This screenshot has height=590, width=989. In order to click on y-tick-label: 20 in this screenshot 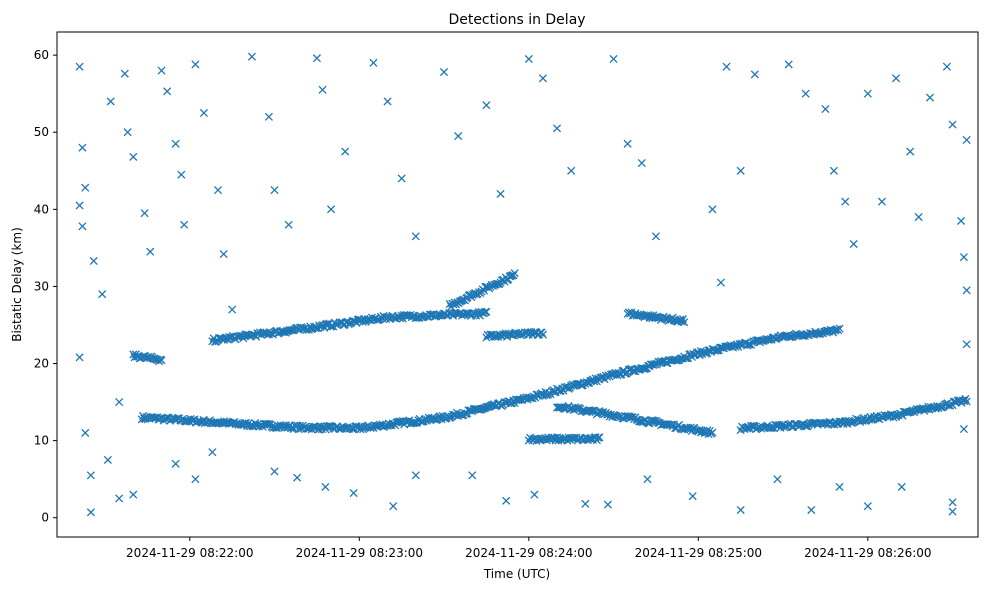, I will do `click(41, 364)`.